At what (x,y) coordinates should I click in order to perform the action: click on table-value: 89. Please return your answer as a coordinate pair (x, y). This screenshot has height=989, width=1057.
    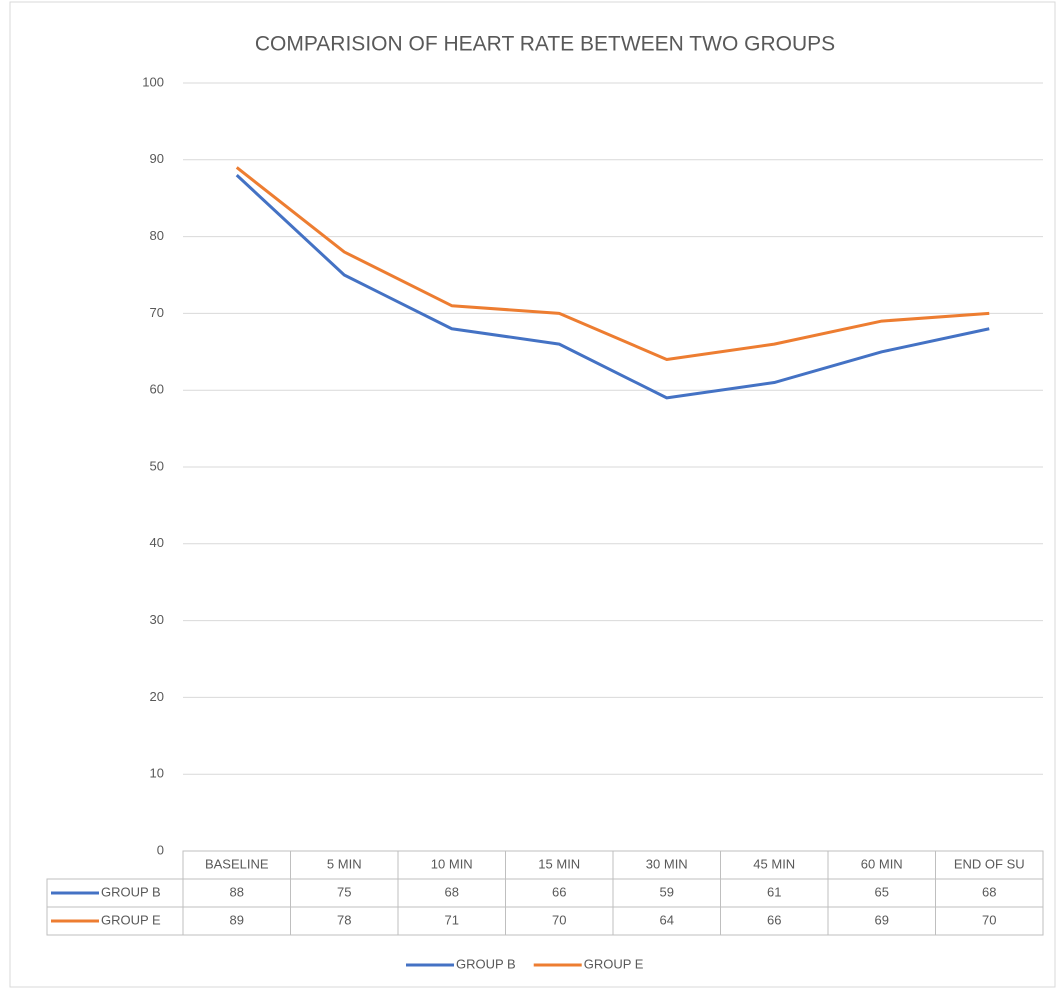
    Looking at the image, I should click on (237, 919).